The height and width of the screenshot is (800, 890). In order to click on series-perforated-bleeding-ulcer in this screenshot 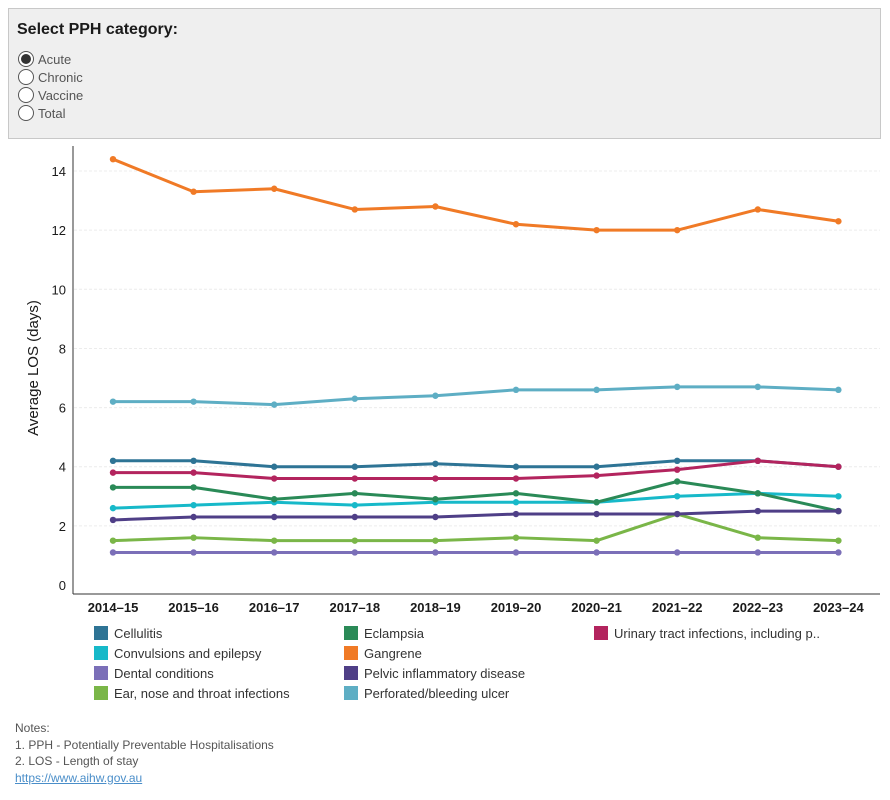, I will do `click(475, 395)`.